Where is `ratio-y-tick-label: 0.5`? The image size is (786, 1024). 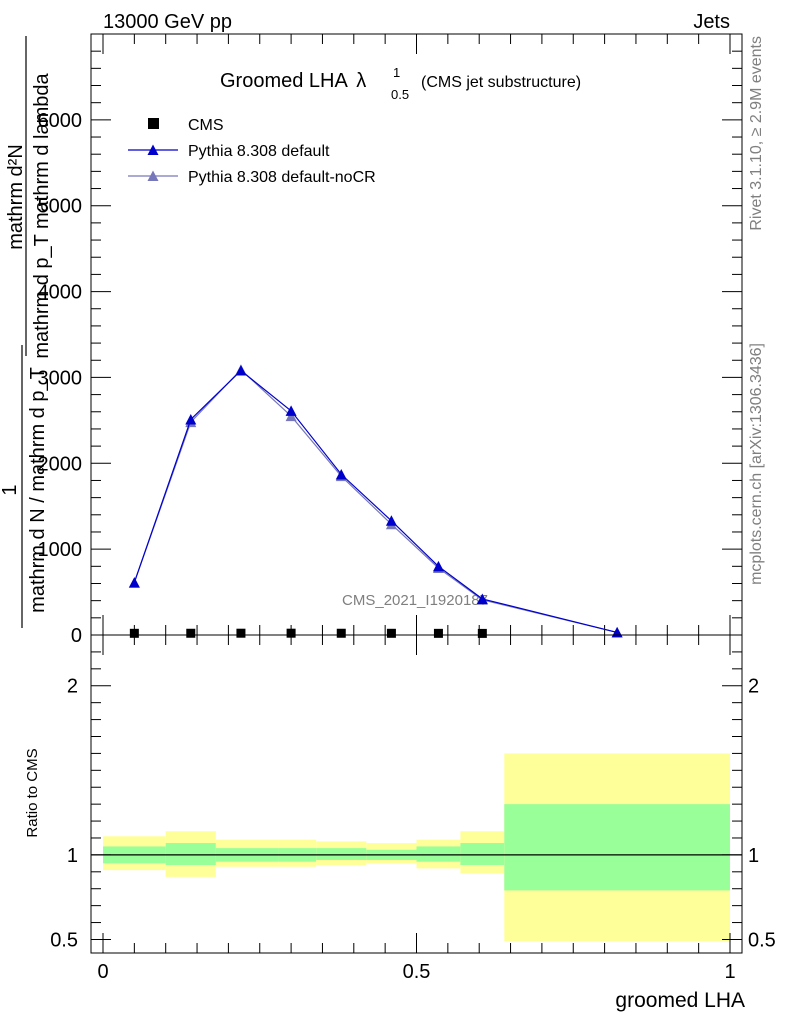
ratio-y-tick-label: 0.5 is located at coordinates (64, 940).